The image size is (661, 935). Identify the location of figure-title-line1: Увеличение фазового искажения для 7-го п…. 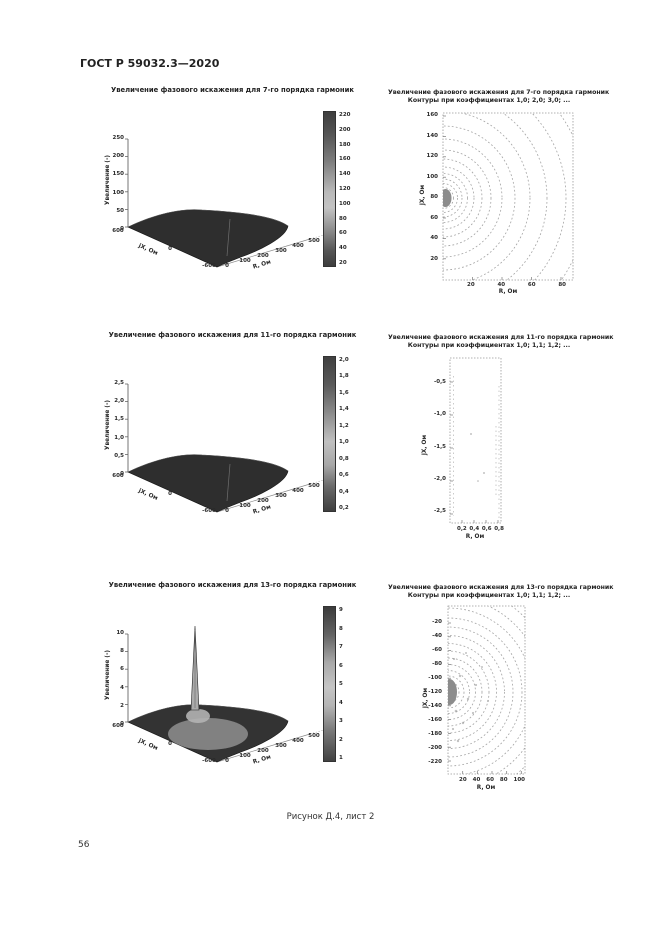
(499, 92).